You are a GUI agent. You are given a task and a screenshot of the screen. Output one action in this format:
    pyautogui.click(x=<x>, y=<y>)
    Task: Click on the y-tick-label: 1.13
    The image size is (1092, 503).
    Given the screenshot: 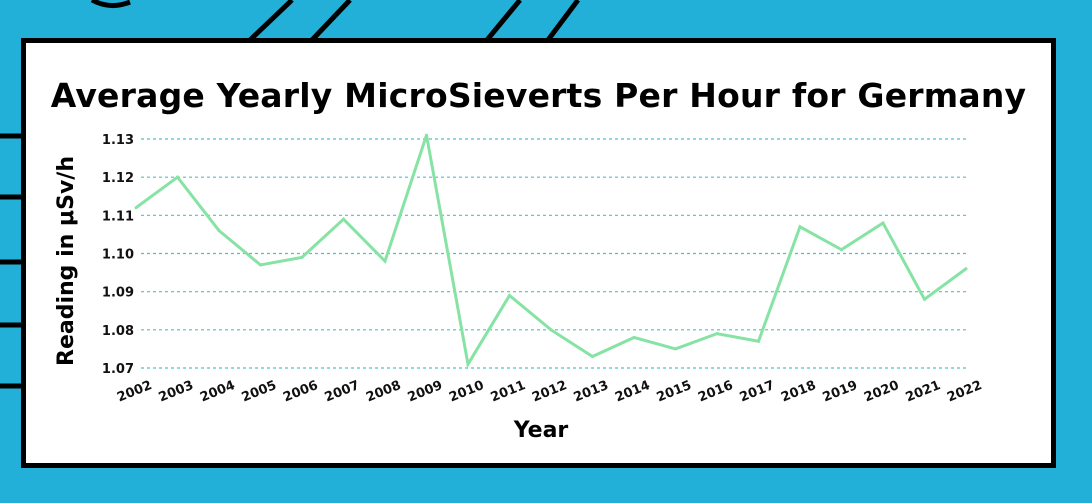 What is the action you would take?
    pyautogui.click(x=118, y=140)
    